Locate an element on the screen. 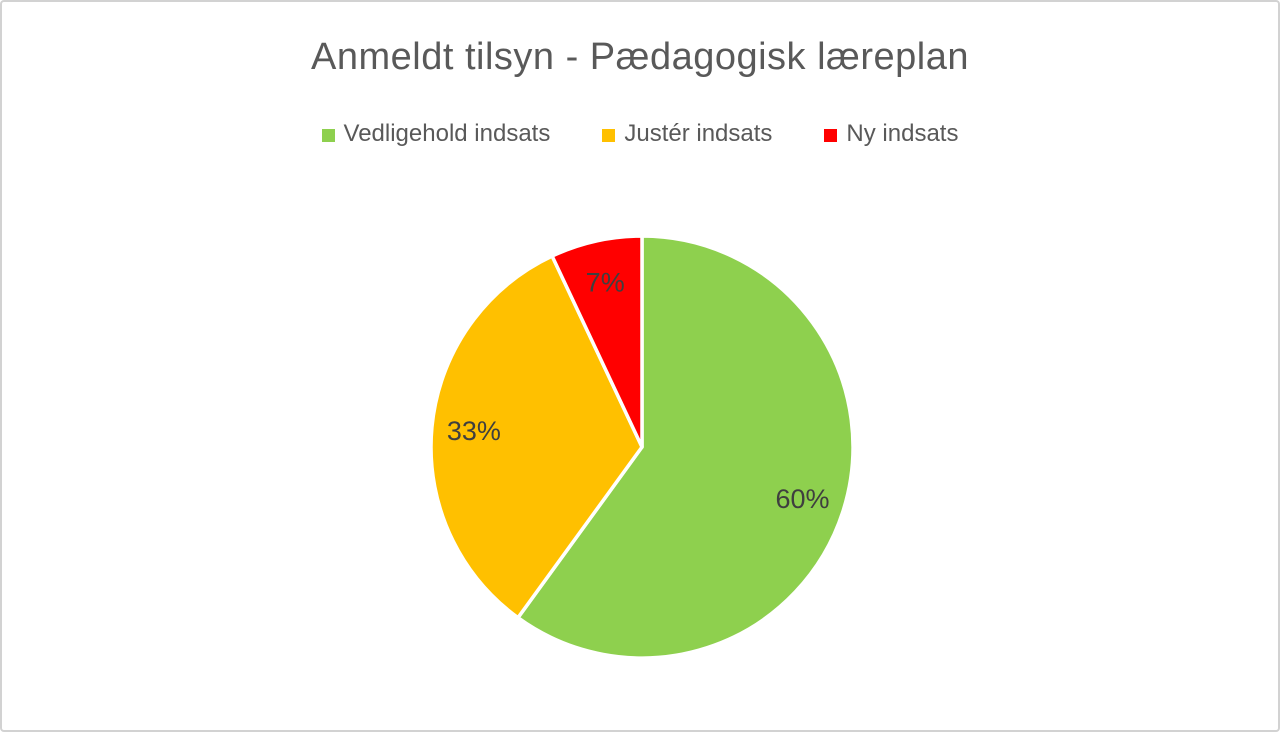  legend-item: Ny indsats is located at coordinates (891, 134).